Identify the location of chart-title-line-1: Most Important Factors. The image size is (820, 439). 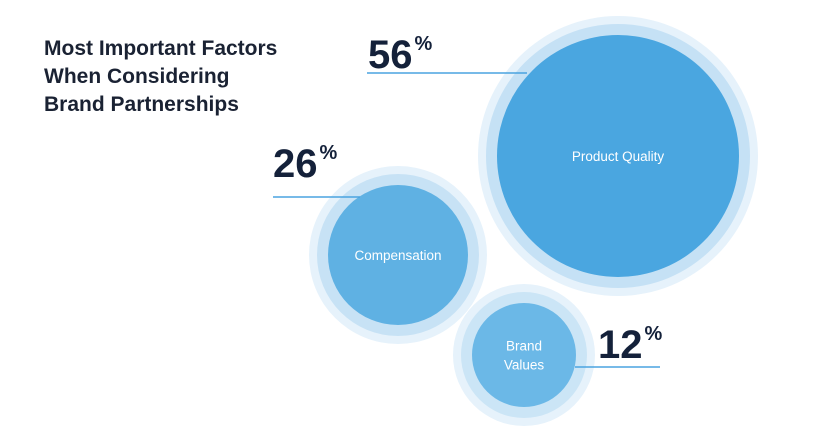
(160, 48).